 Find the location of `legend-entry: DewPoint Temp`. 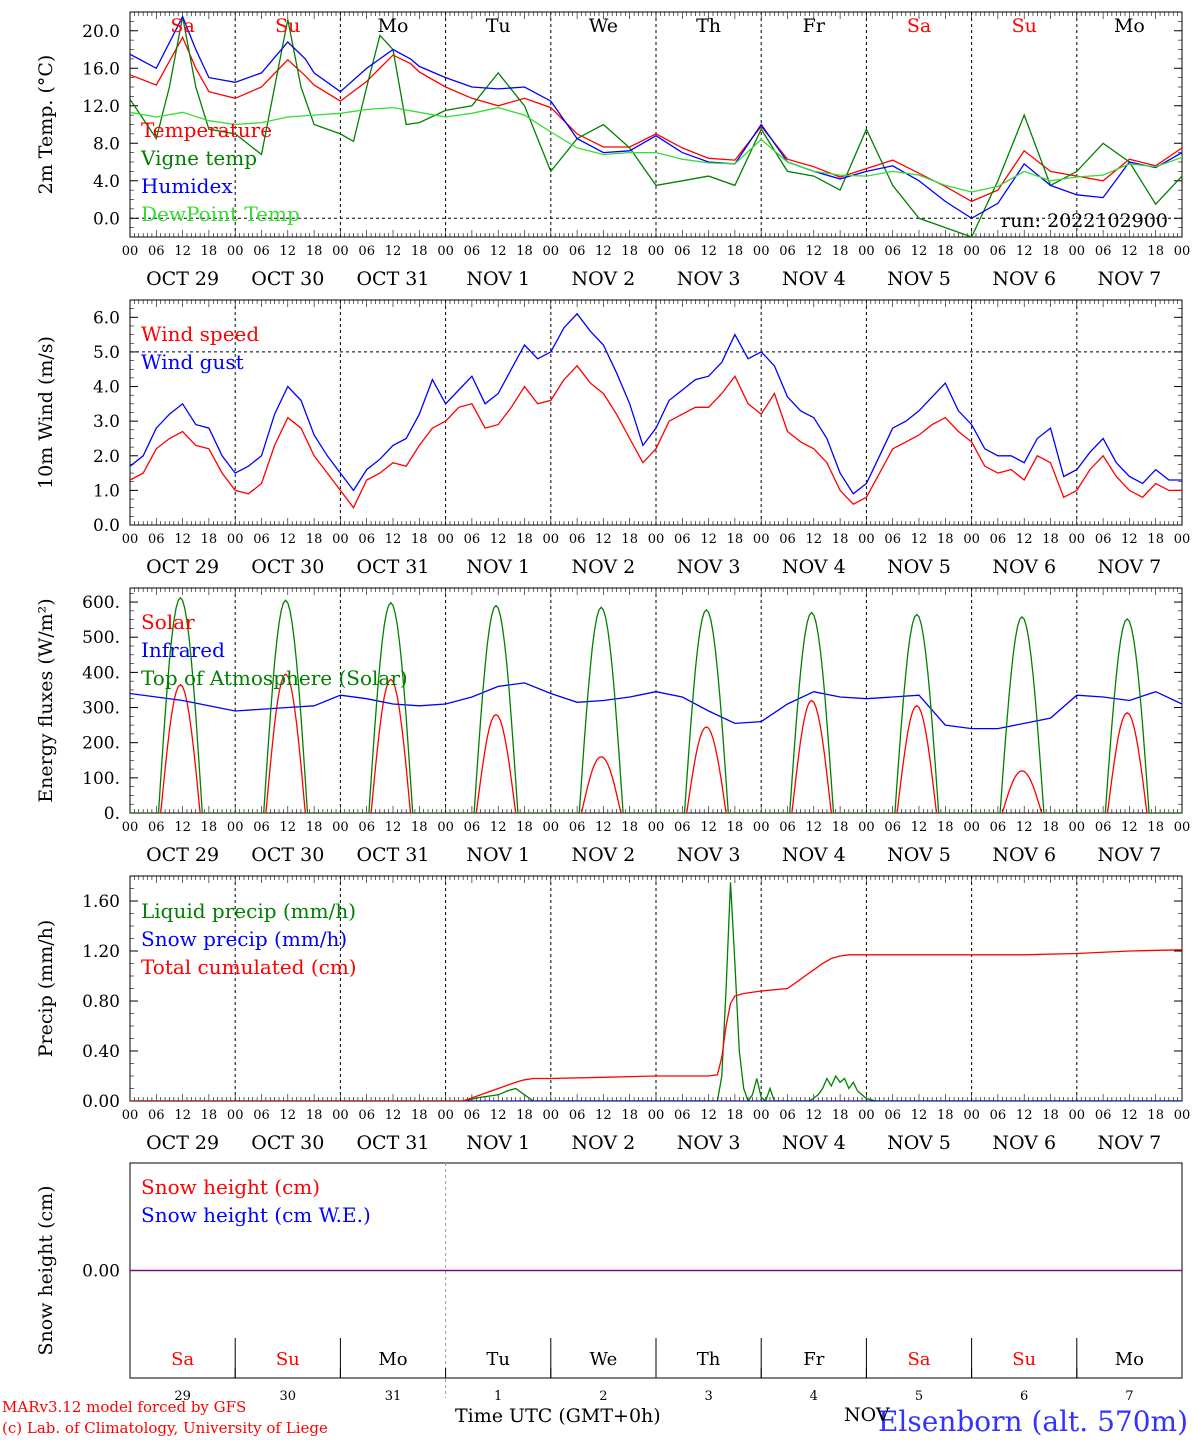

legend-entry: DewPoint Temp is located at coordinates (220, 214).